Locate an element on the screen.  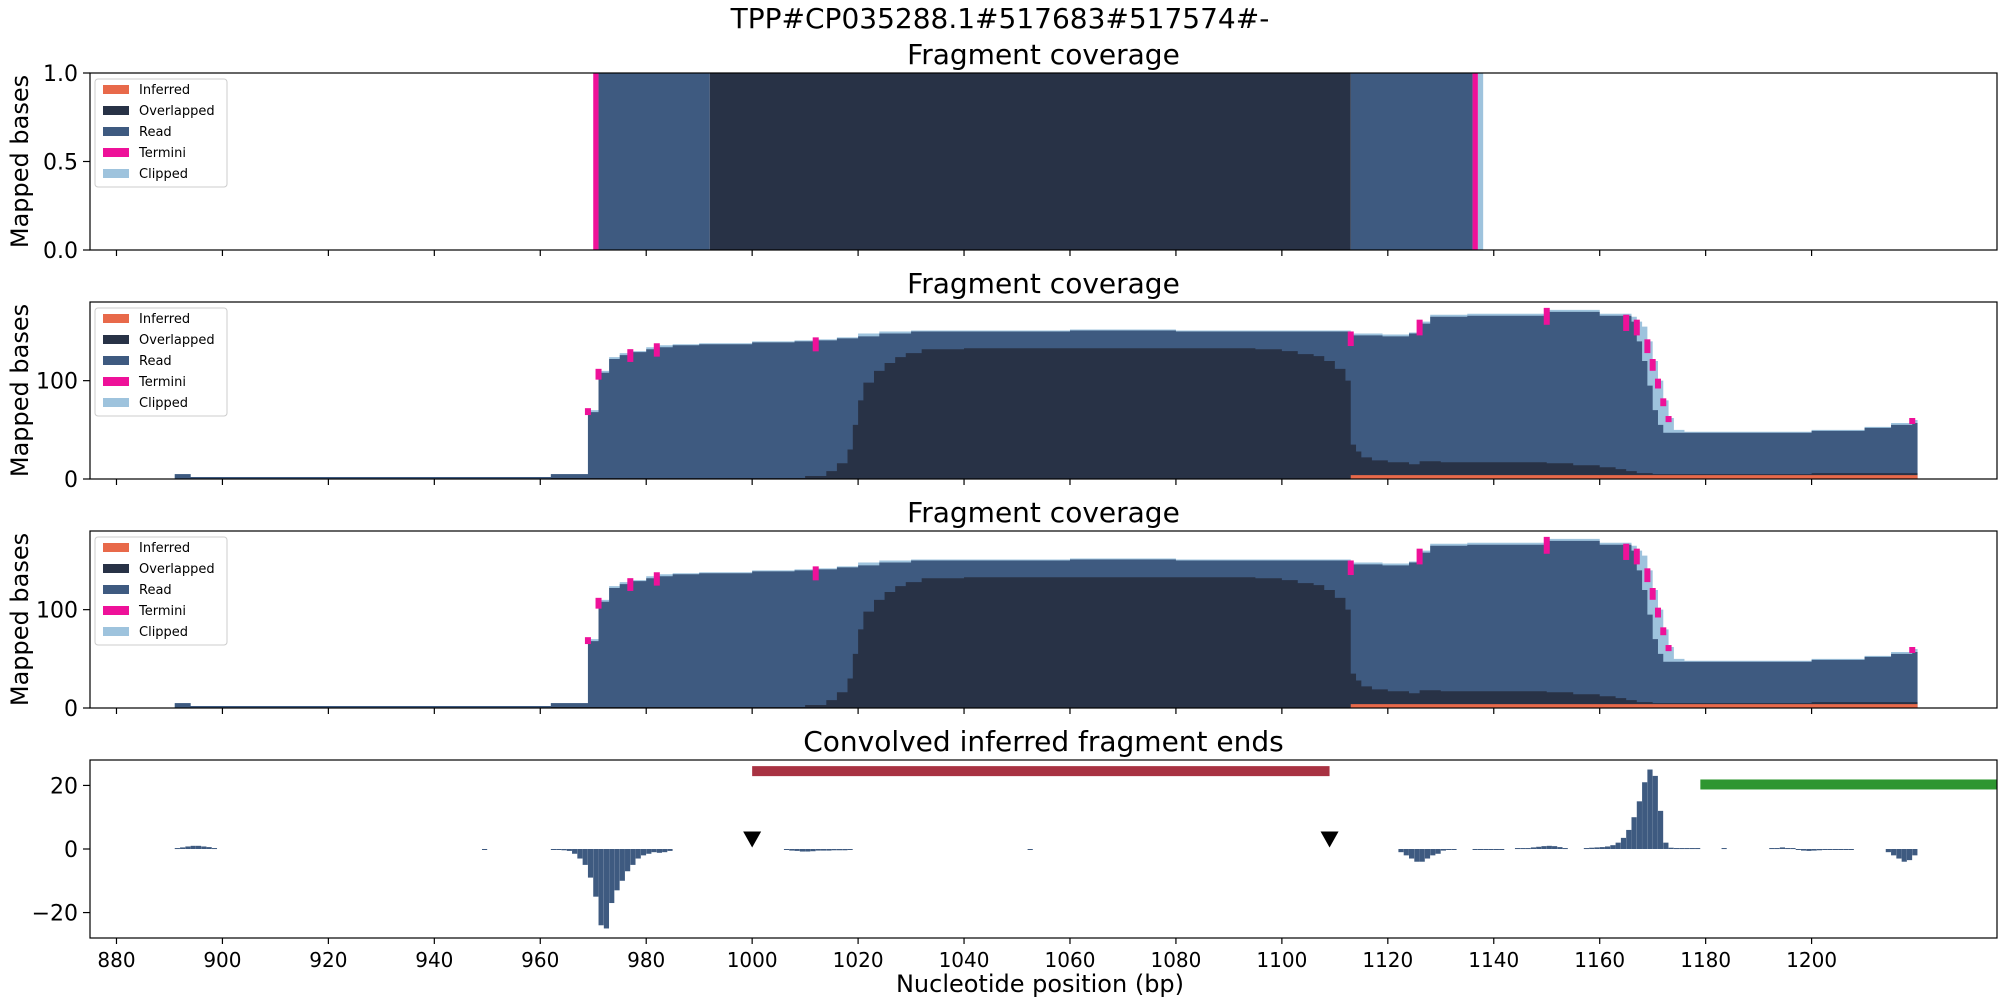
x-tick-label: 880 is located at coordinates (116, 960).